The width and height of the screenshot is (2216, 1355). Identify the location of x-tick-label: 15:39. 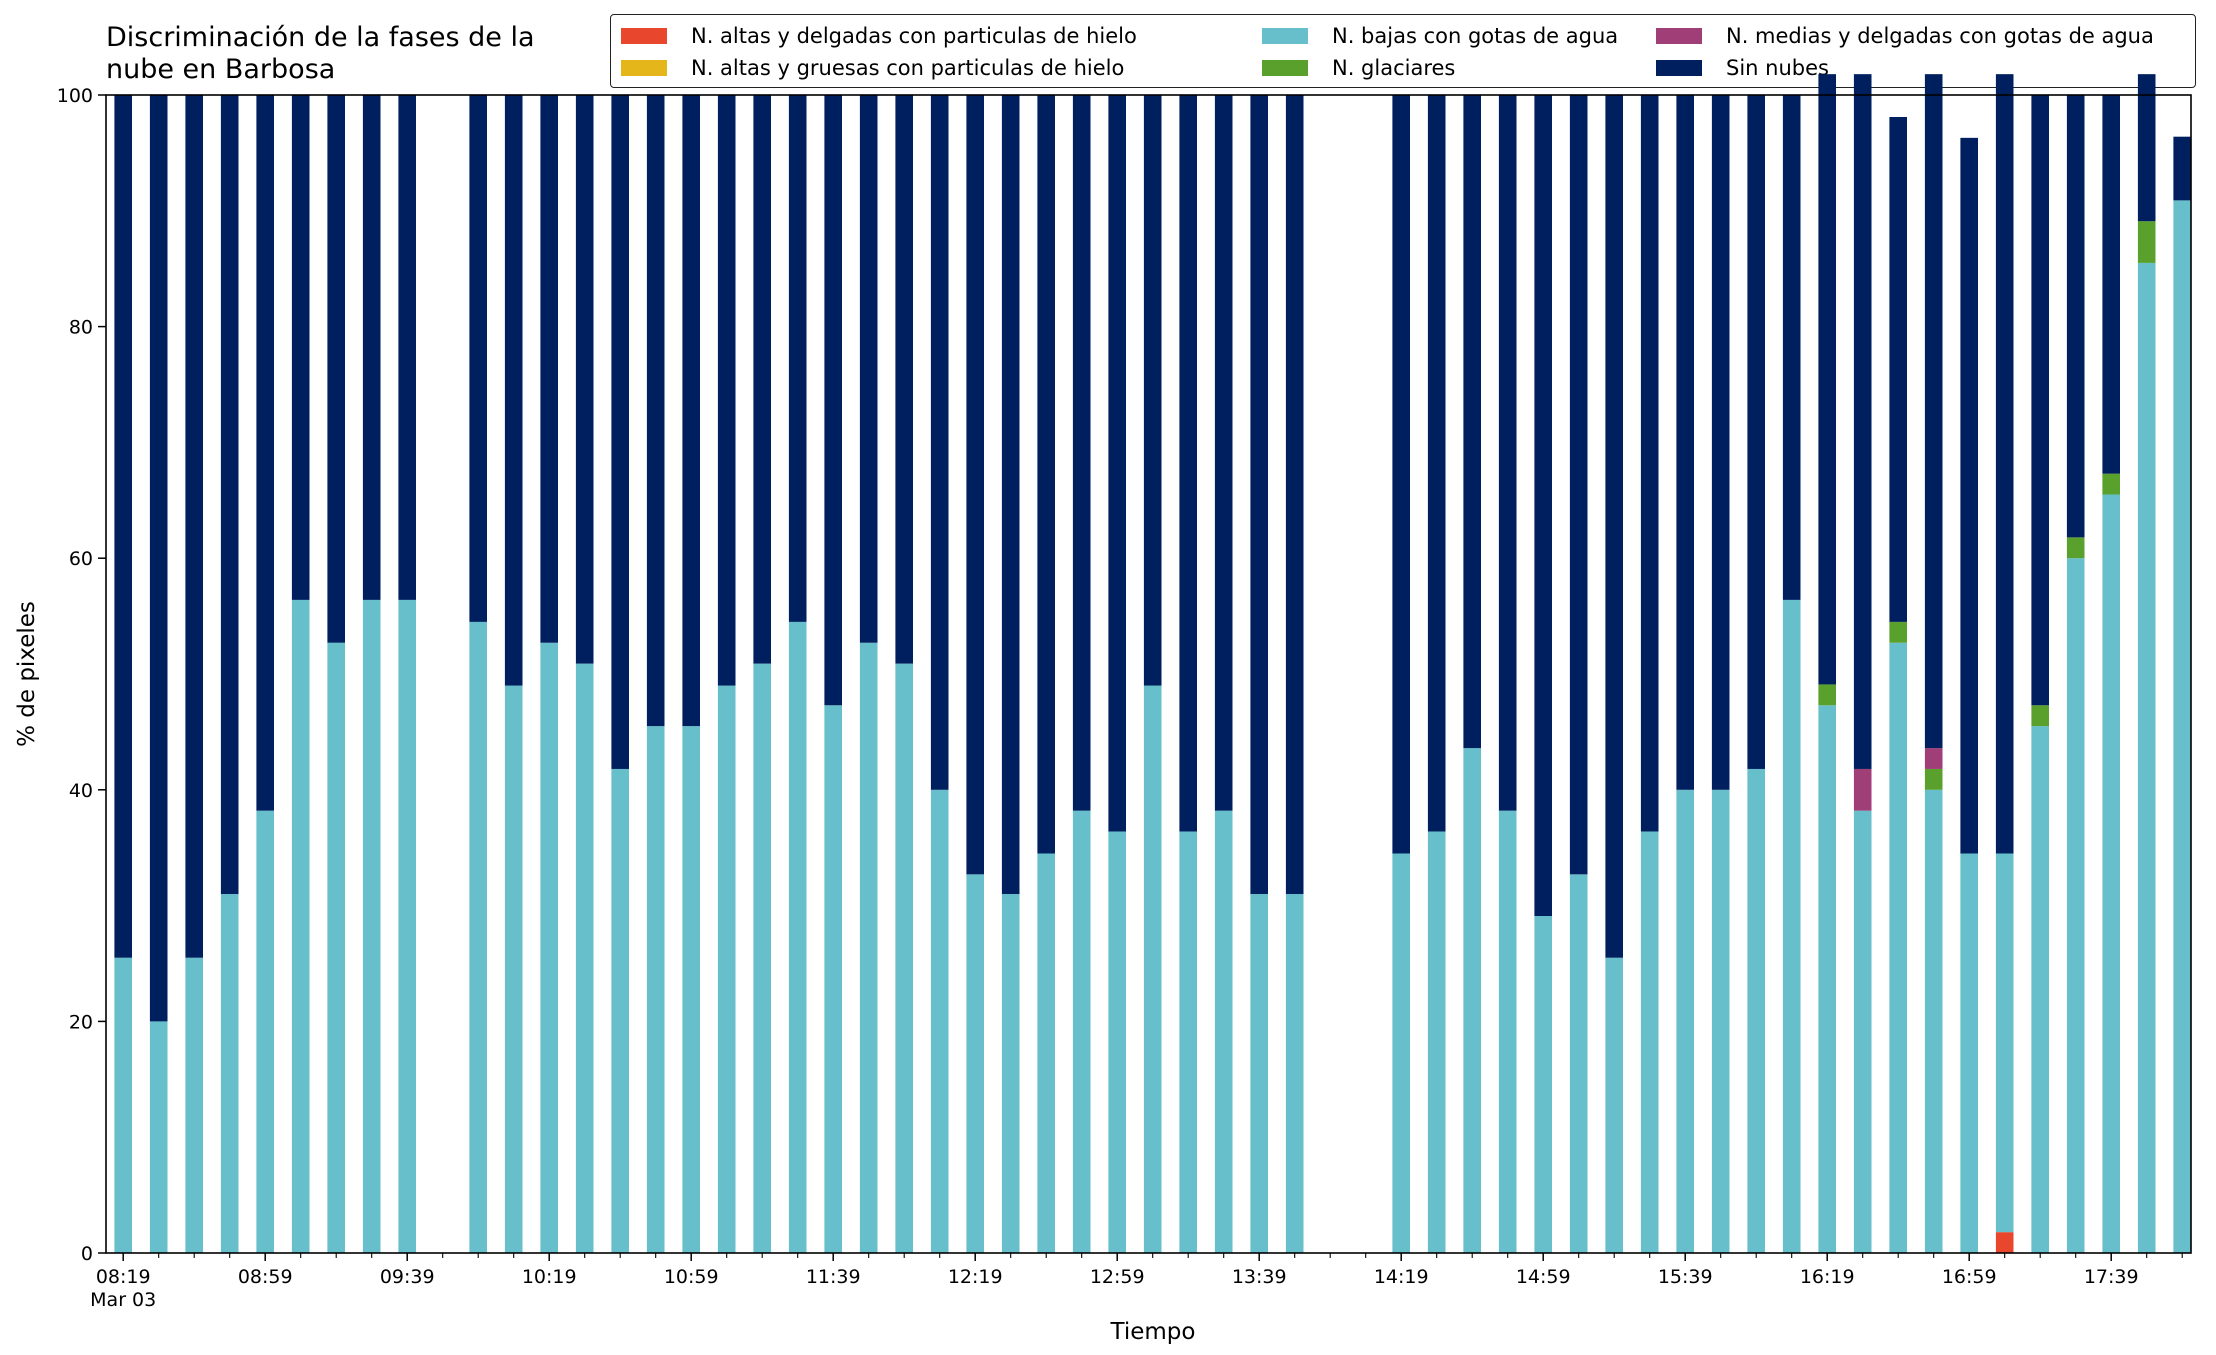
(1685, 1277).